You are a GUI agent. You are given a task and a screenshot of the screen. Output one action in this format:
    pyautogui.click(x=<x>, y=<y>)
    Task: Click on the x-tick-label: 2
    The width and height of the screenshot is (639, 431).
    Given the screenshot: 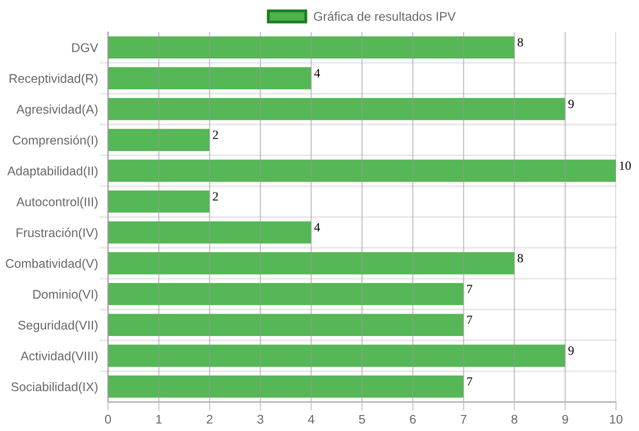 What is the action you would take?
    pyautogui.click(x=209, y=419)
    